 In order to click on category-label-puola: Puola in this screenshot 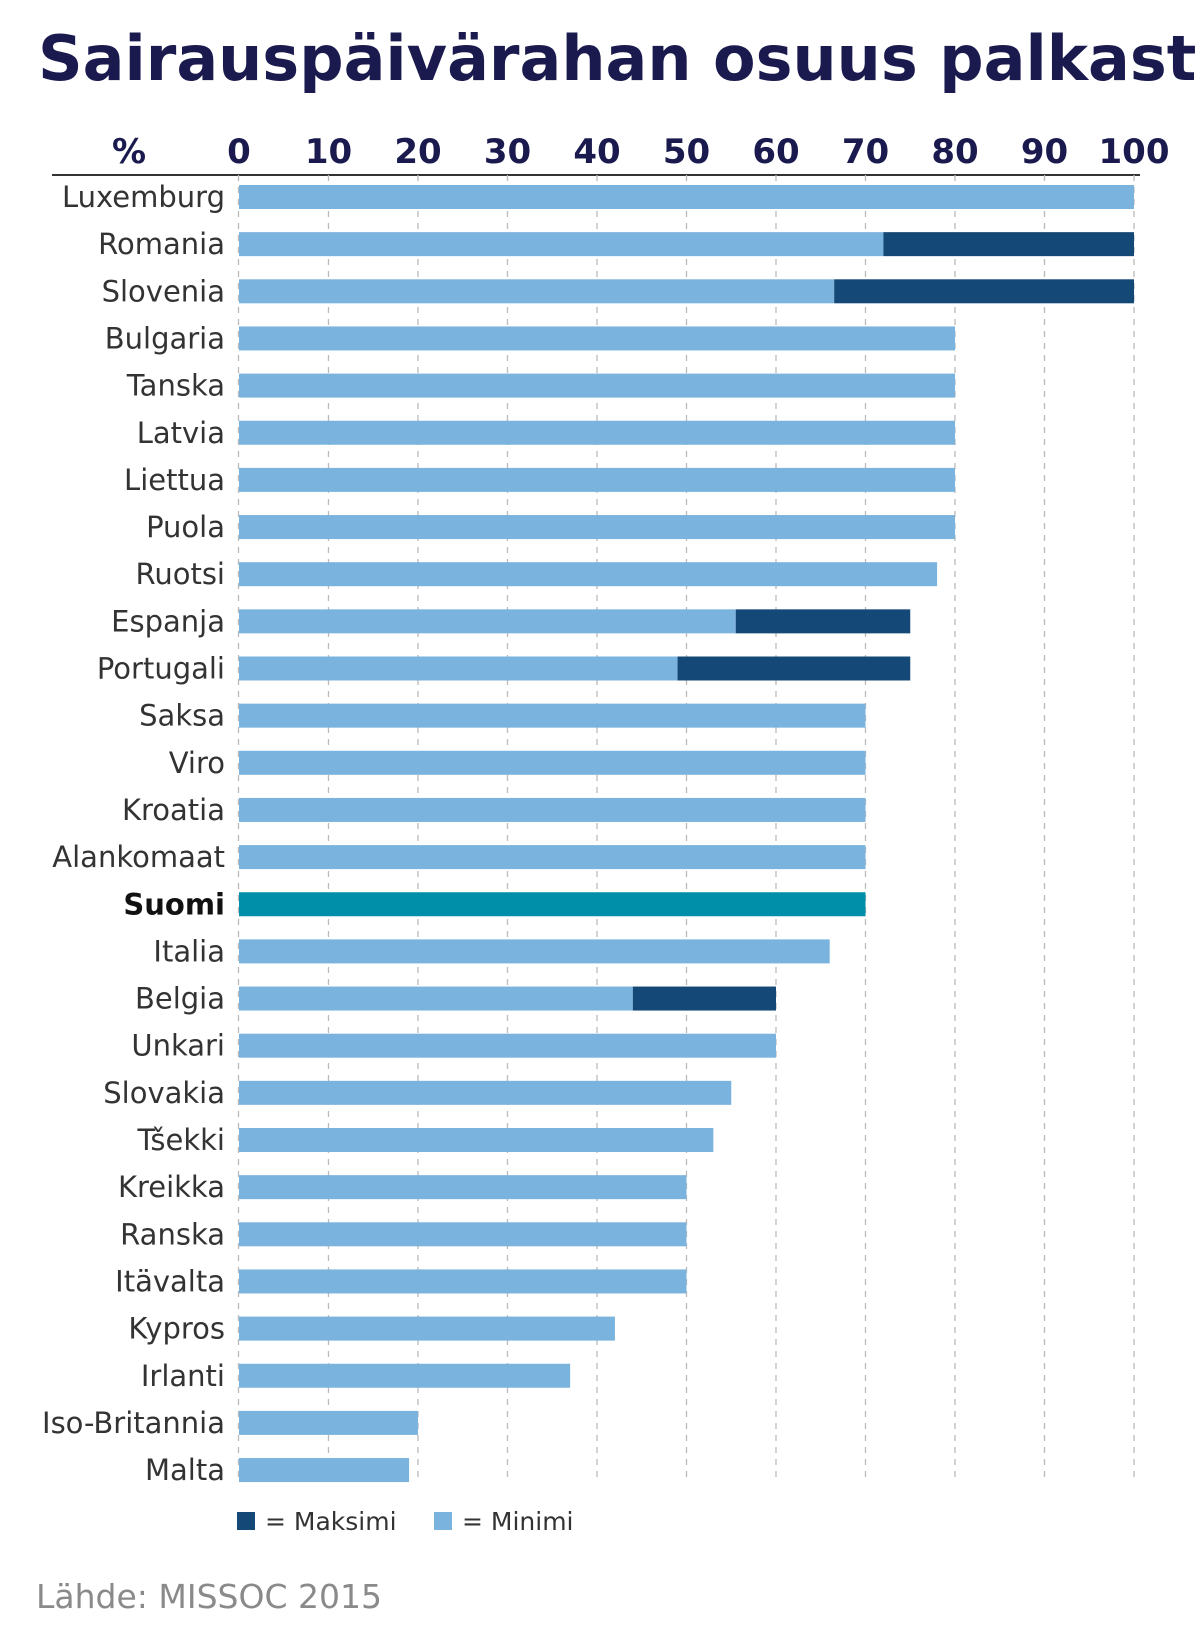, I will do `click(185, 527)`.